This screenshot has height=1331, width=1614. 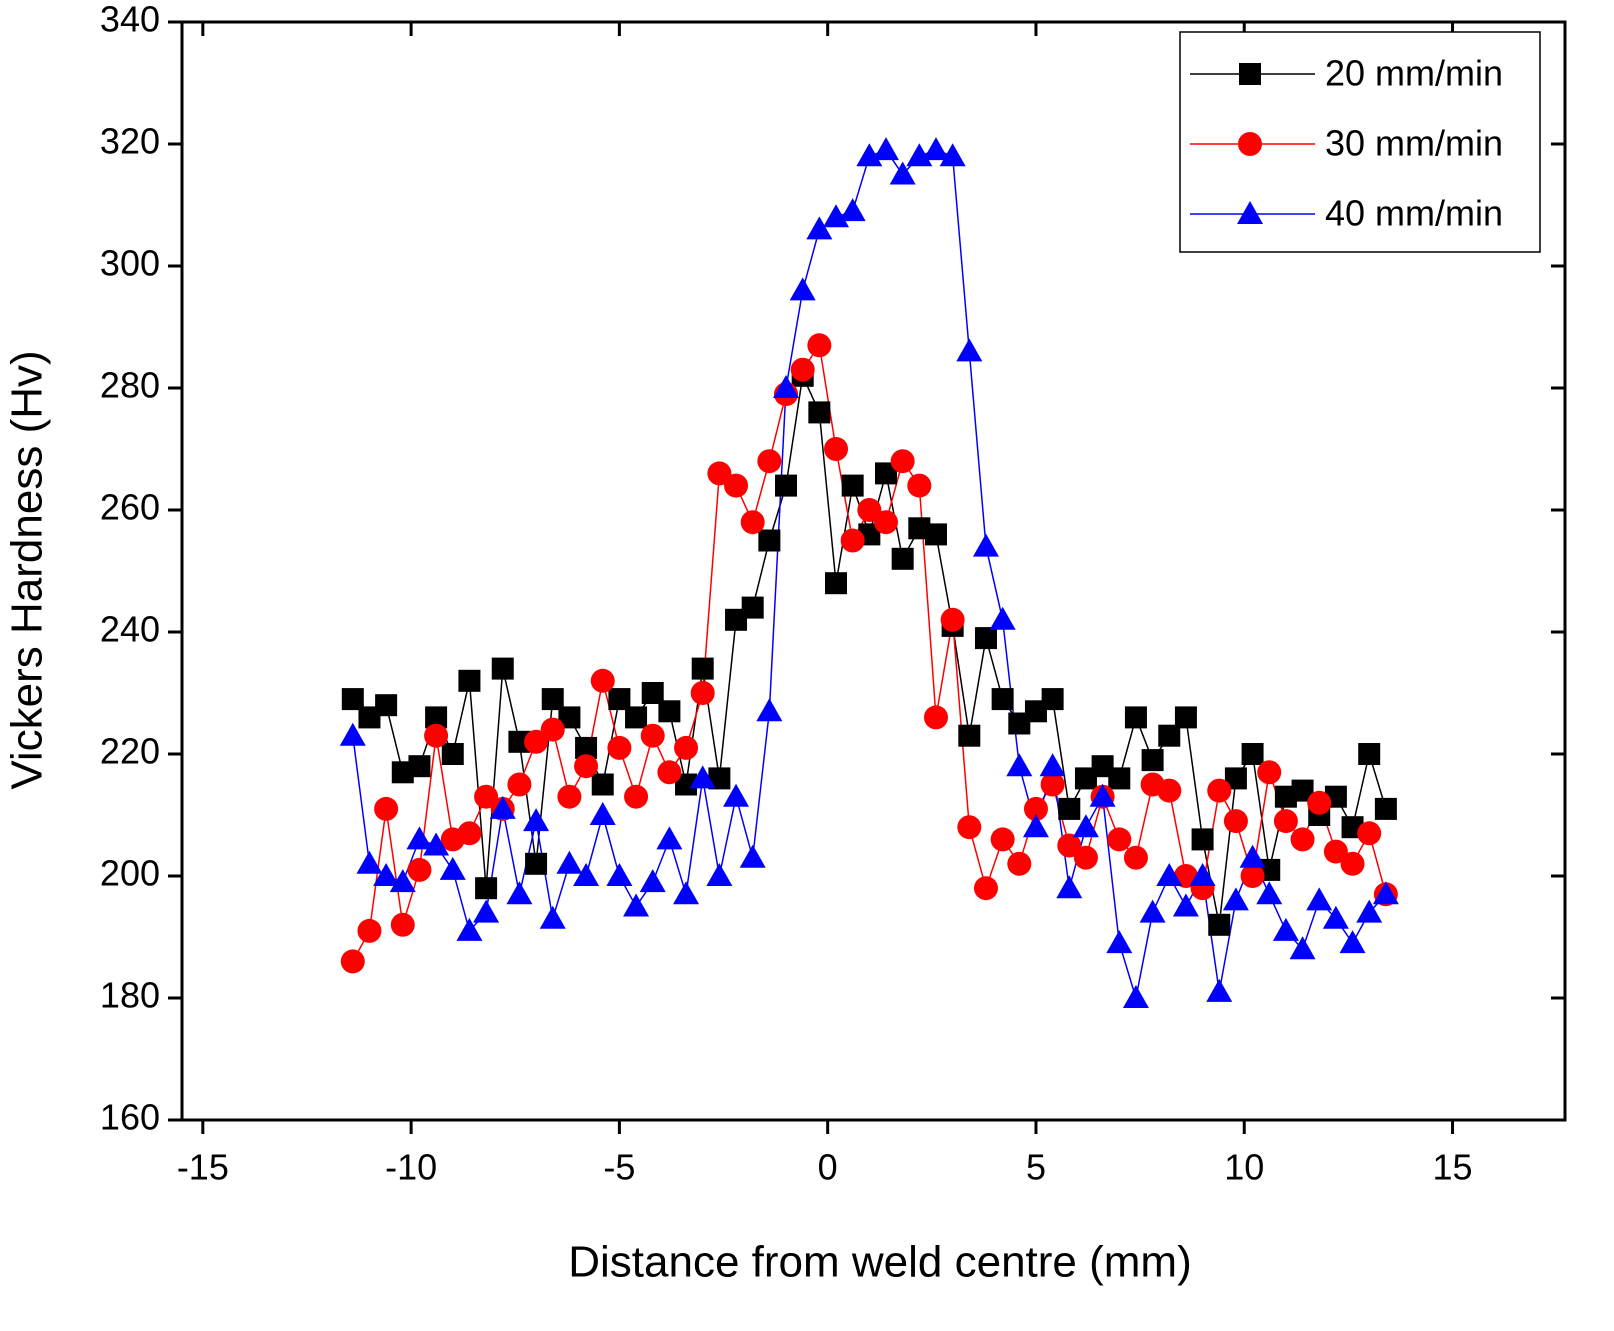 What do you see at coordinates (130, 507) in the screenshot?
I see `y-tick-label: 260` at bounding box center [130, 507].